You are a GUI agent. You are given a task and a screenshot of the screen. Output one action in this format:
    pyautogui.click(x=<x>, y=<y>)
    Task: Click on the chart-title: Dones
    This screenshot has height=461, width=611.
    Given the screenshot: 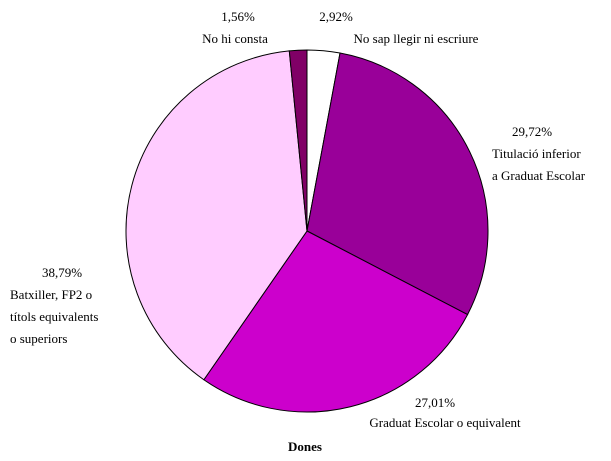 What is the action you would take?
    pyautogui.click(x=305, y=446)
    